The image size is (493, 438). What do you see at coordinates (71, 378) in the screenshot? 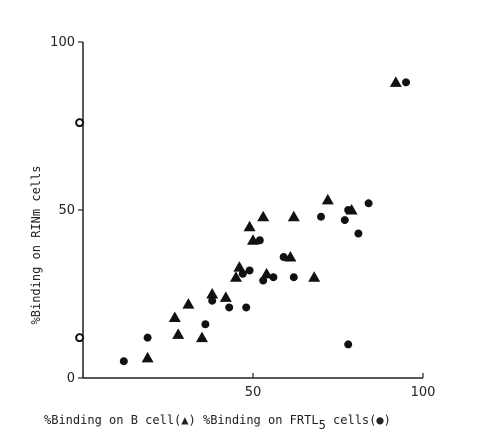
I see `y-tick-label: 0` at bounding box center [71, 378].